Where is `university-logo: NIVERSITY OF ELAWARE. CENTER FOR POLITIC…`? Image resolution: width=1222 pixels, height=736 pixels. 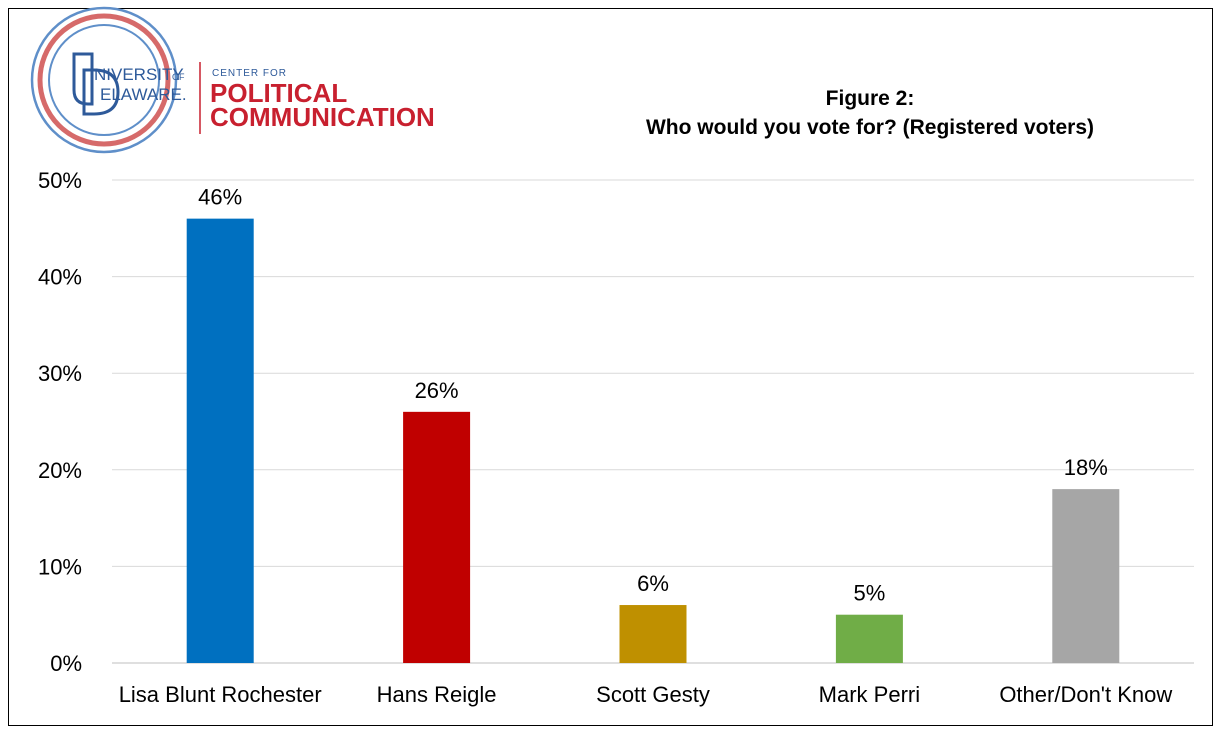
university-logo: NIVERSITY OF ELAWARE. CENTER FOR POLITIC… is located at coordinates (232, 80).